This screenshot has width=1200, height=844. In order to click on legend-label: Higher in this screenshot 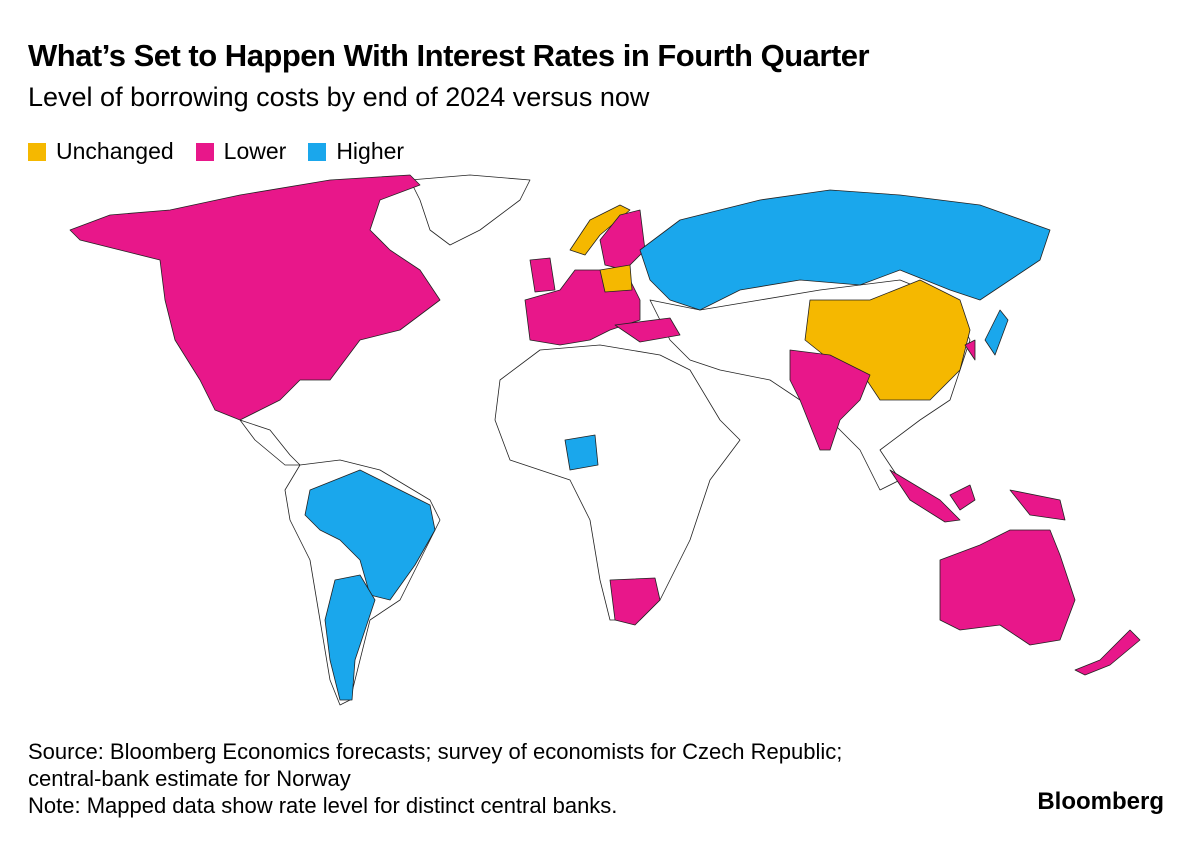, I will do `click(370, 151)`.